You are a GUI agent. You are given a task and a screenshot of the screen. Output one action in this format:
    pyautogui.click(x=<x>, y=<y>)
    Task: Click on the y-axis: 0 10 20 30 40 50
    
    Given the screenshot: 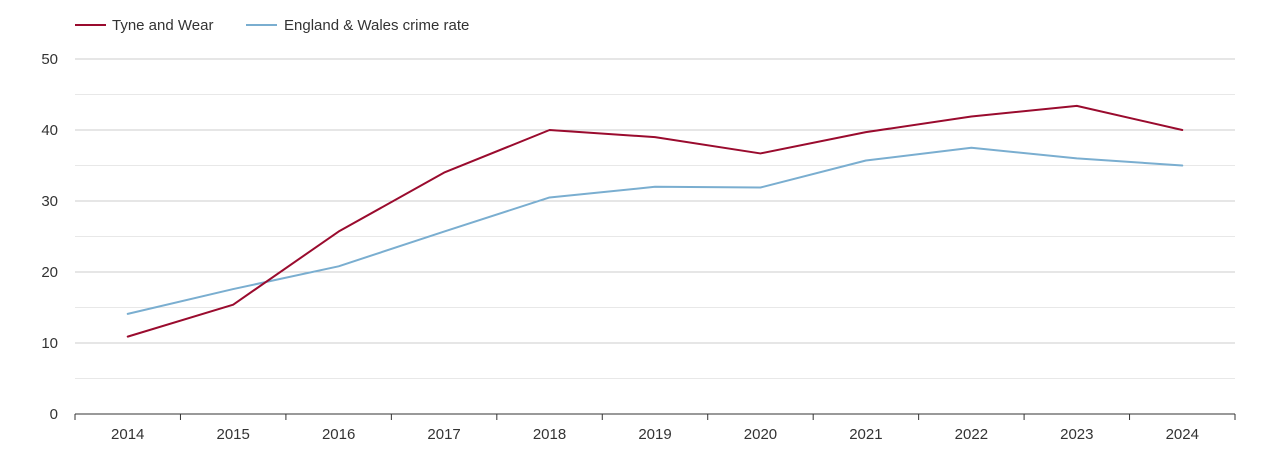 What is the action you would take?
    pyautogui.click(x=49, y=237)
    